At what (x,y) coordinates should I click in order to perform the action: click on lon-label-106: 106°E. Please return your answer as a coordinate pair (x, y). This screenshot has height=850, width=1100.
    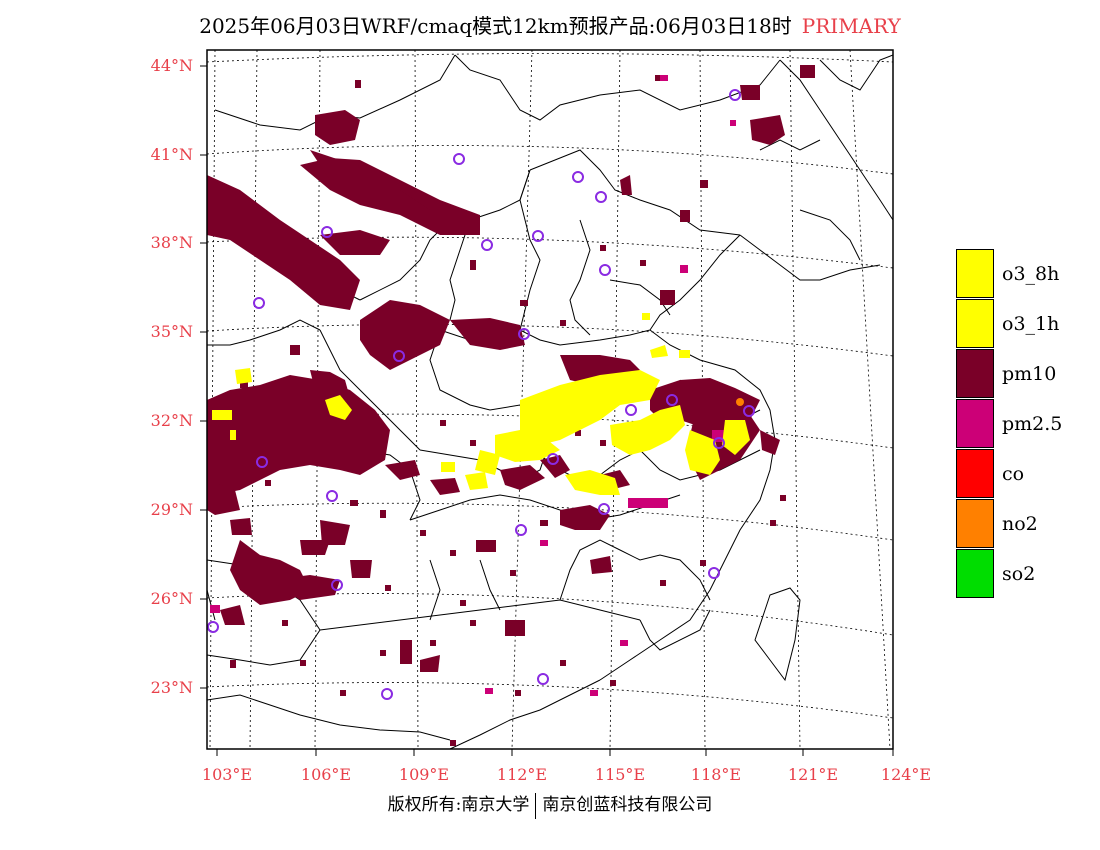
    Looking at the image, I should click on (326, 774).